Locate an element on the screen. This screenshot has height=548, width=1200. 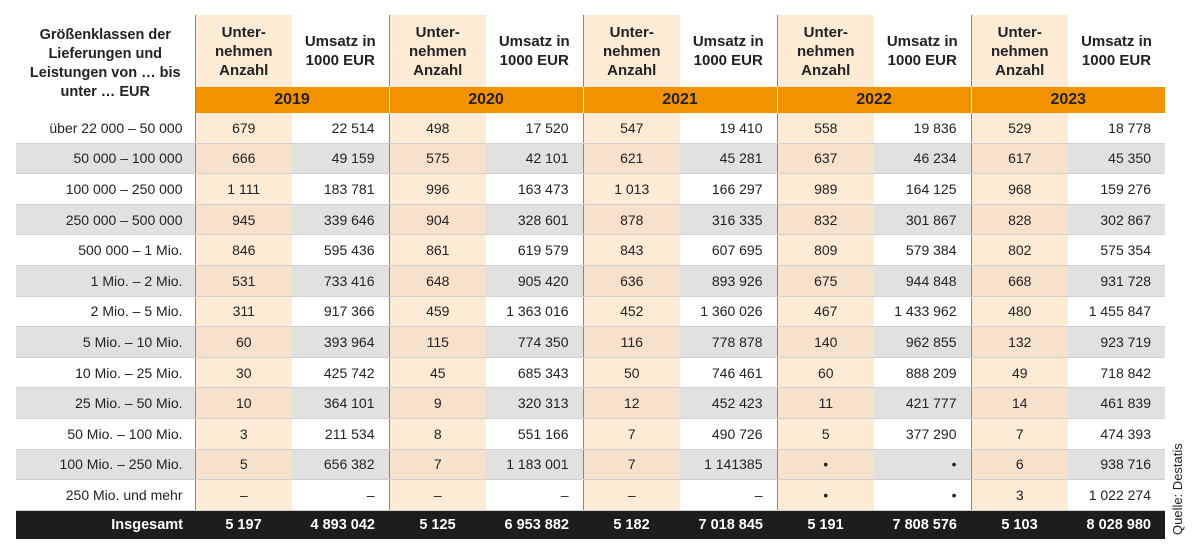
cell-anzahl: 50 is located at coordinates (631, 373).